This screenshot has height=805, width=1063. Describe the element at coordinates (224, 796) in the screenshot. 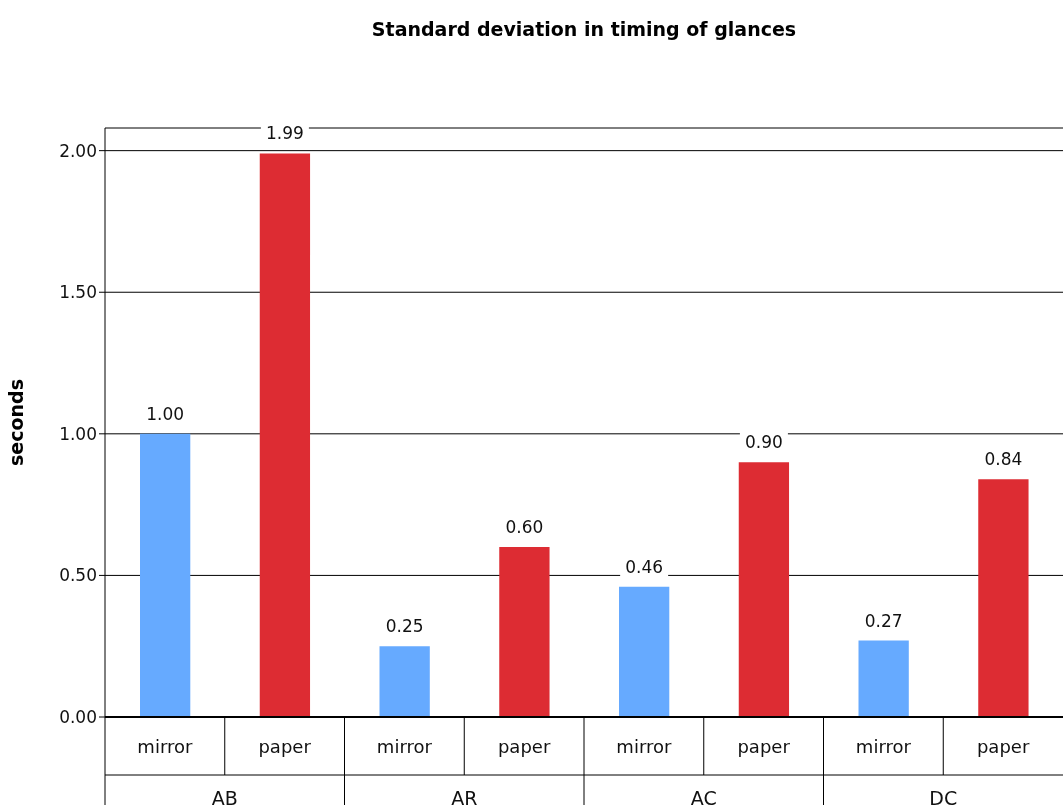

I see `x-tick-label: AB` at that location.